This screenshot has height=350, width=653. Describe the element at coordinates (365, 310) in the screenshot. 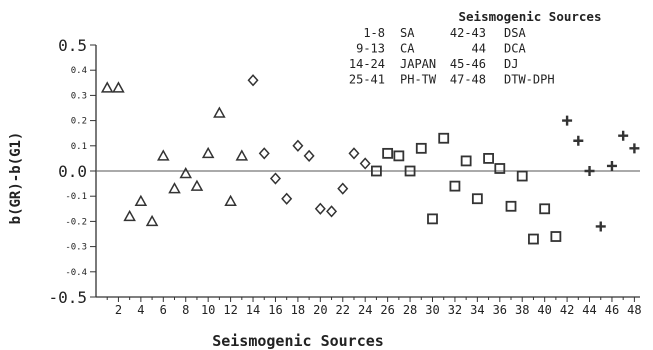

I see `x-tick-label: 24` at that location.